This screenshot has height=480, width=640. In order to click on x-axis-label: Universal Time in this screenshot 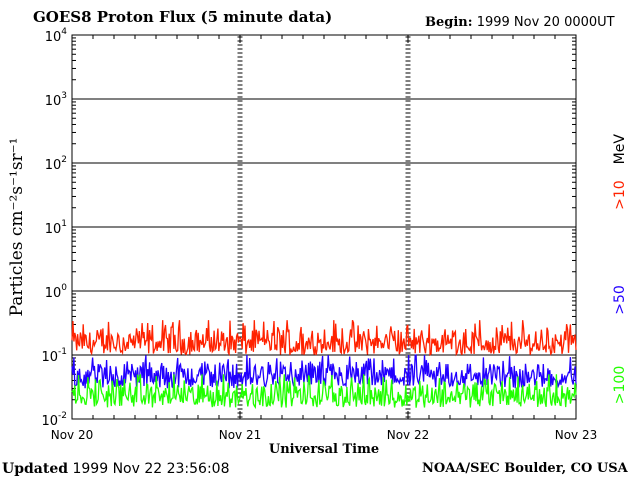, I will do `click(324, 449)`.